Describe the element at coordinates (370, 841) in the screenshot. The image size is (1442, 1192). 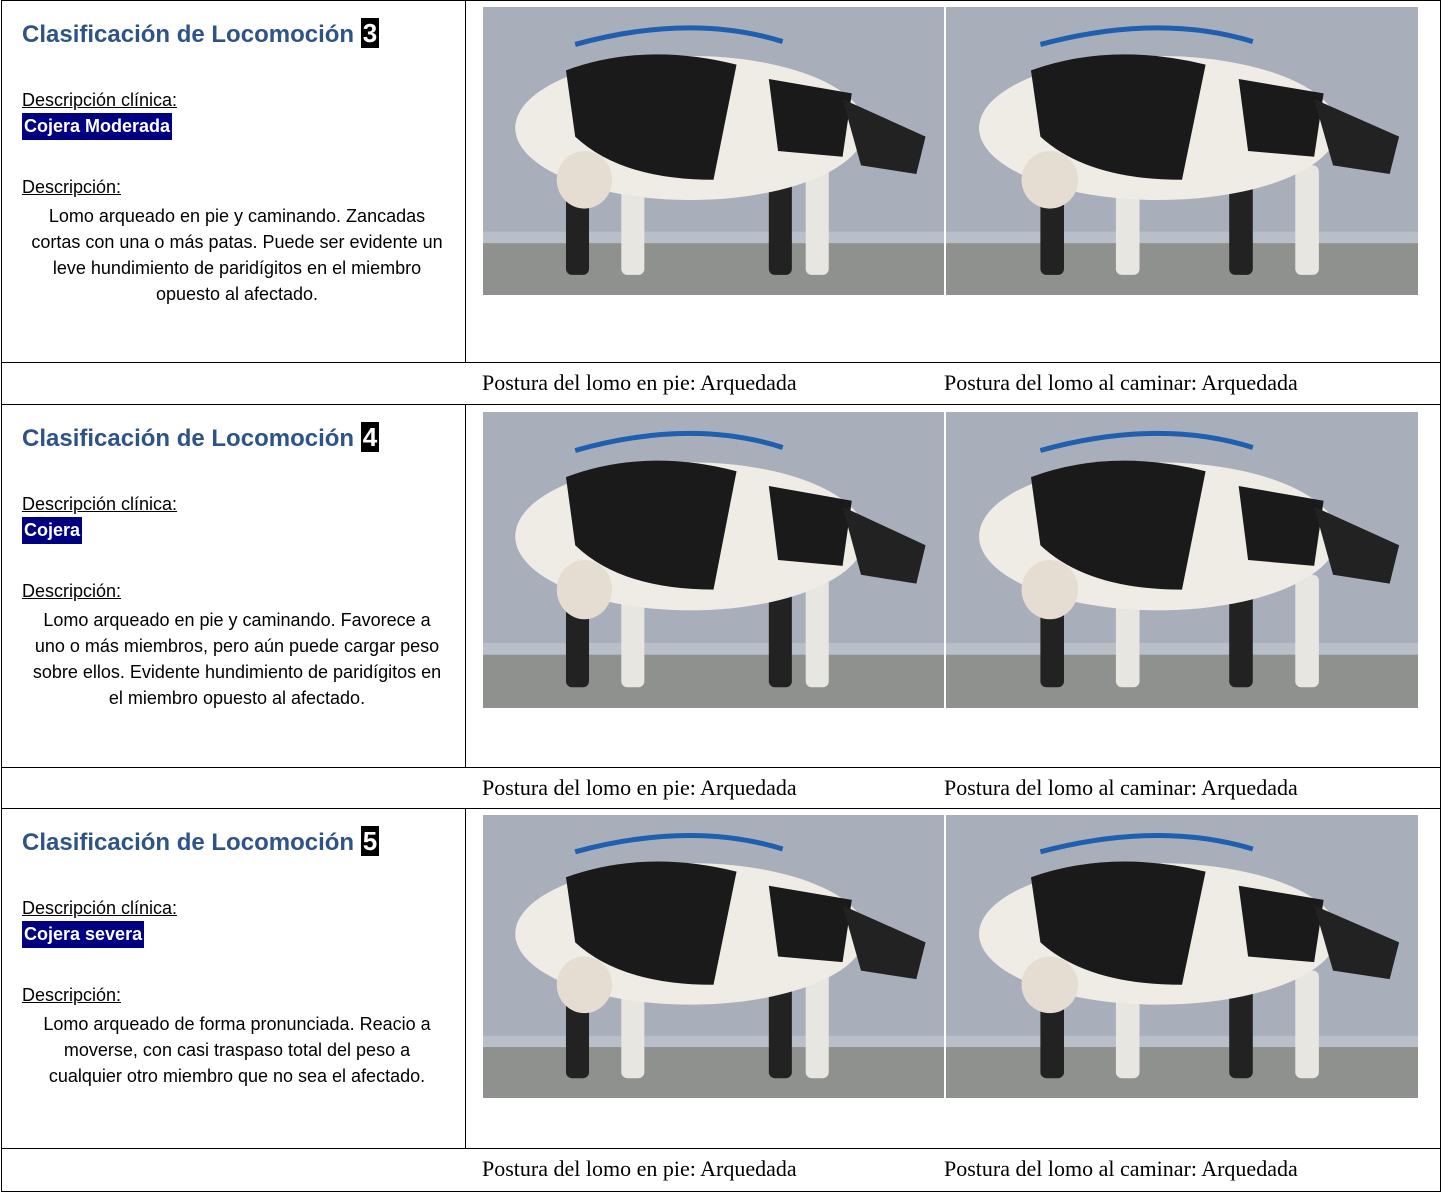
I see `score-badge: 5` at that location.